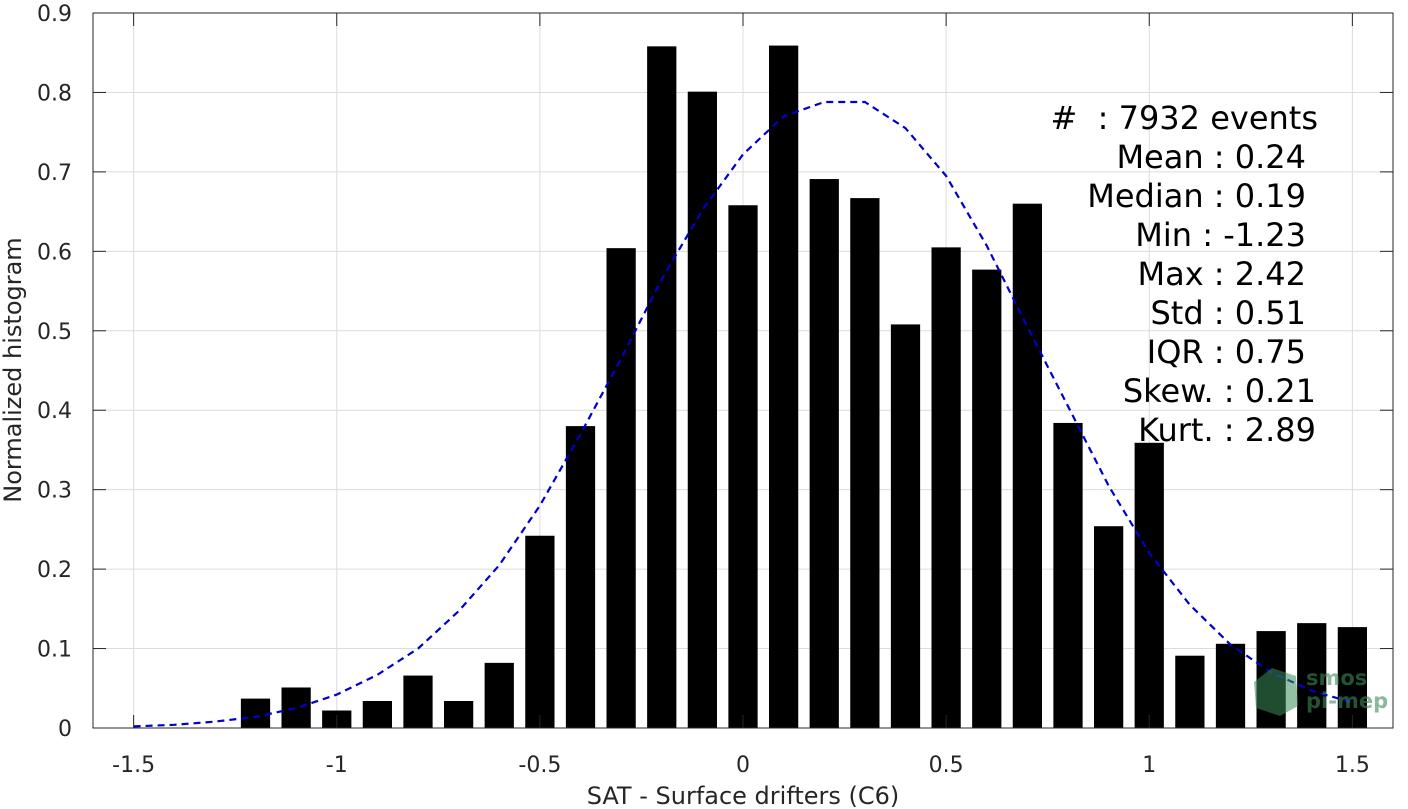 The width and height of the screenshot is (1408, 809). I want to click on y-tick-label: 0.6, so click(54, 252).